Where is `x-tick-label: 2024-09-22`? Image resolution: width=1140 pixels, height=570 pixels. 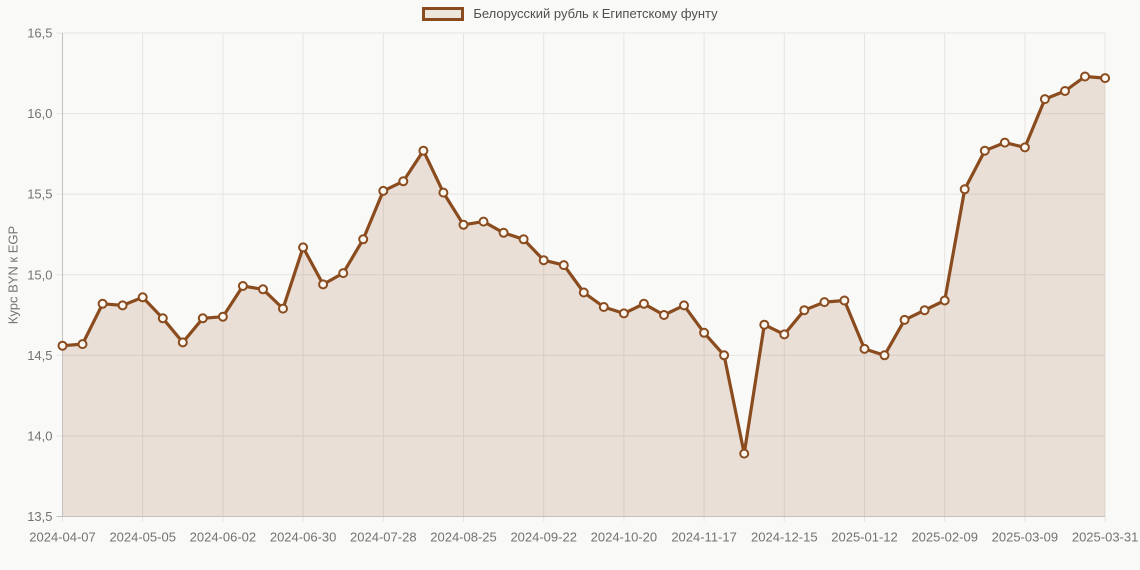
x-tick-label: 2024-09-22 is located at coordinates (543, 537).